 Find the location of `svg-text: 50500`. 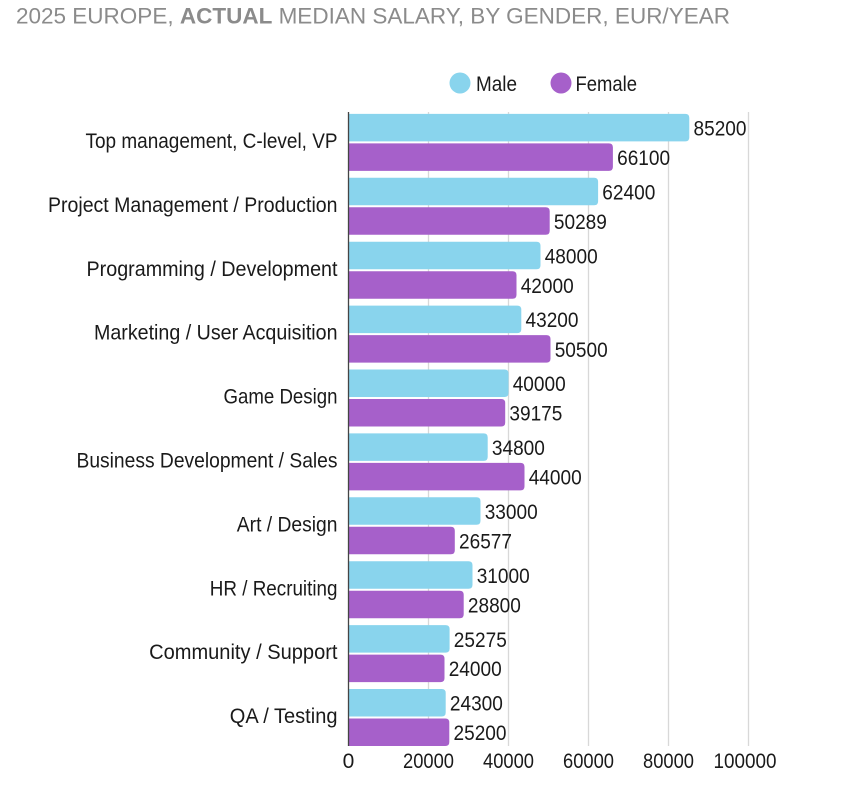

svg-text: 50500 is located at coordinates (581, 350).